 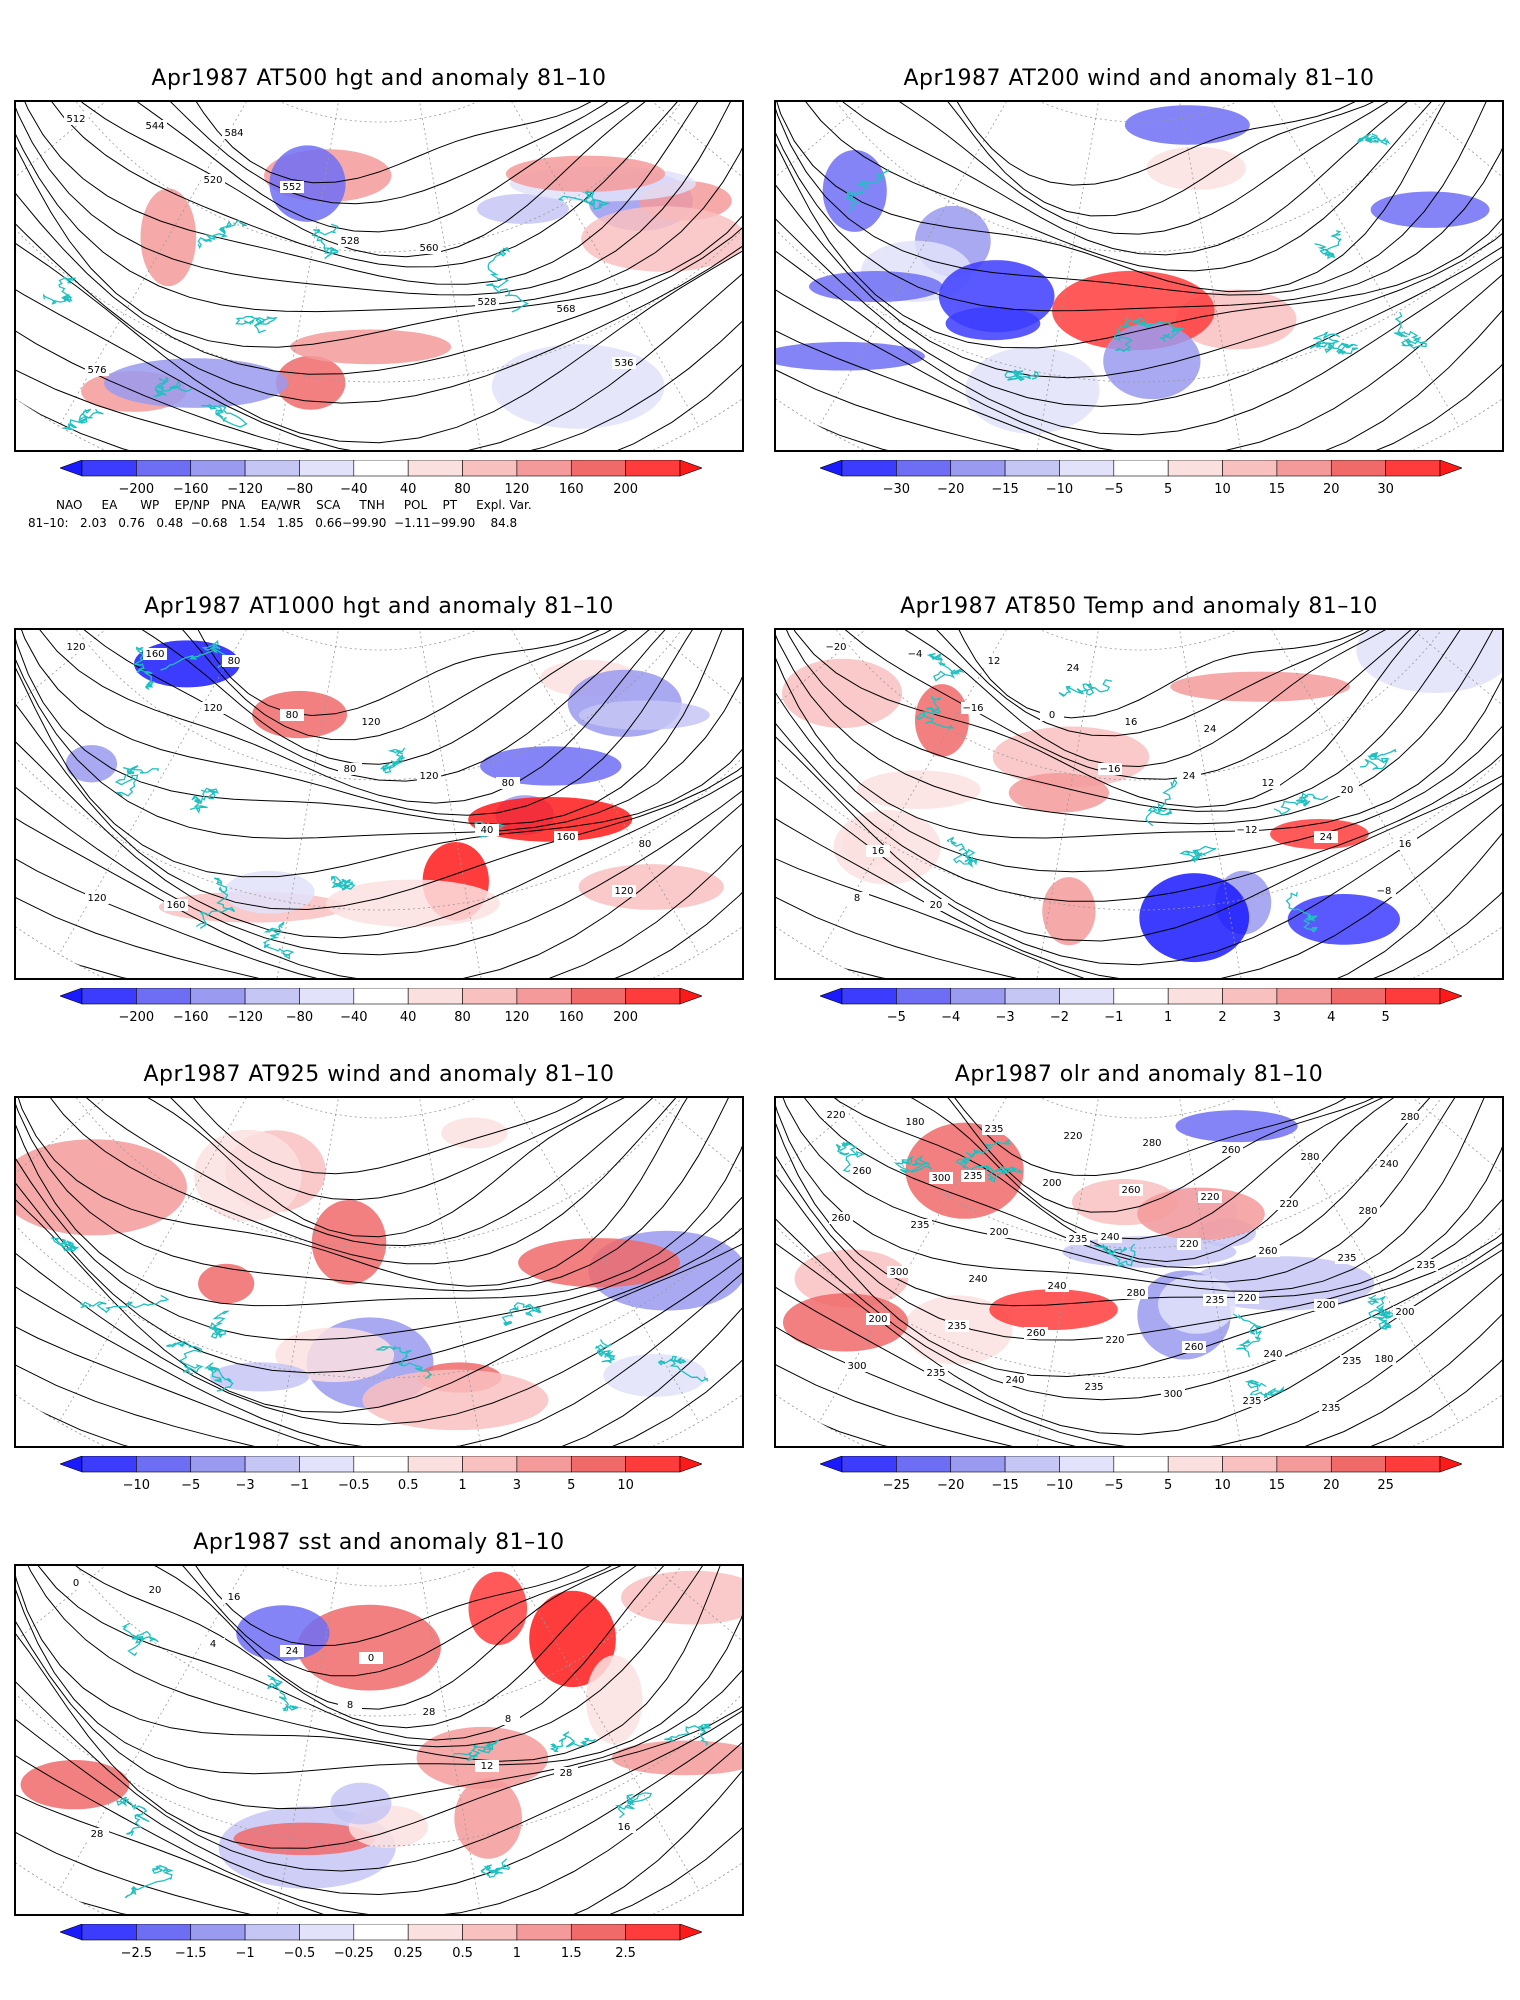 What do you see at coordinates (48, 523) in the screenshot?
I see `idx-row-label: 81–10:` at bounding box center [48, 523].